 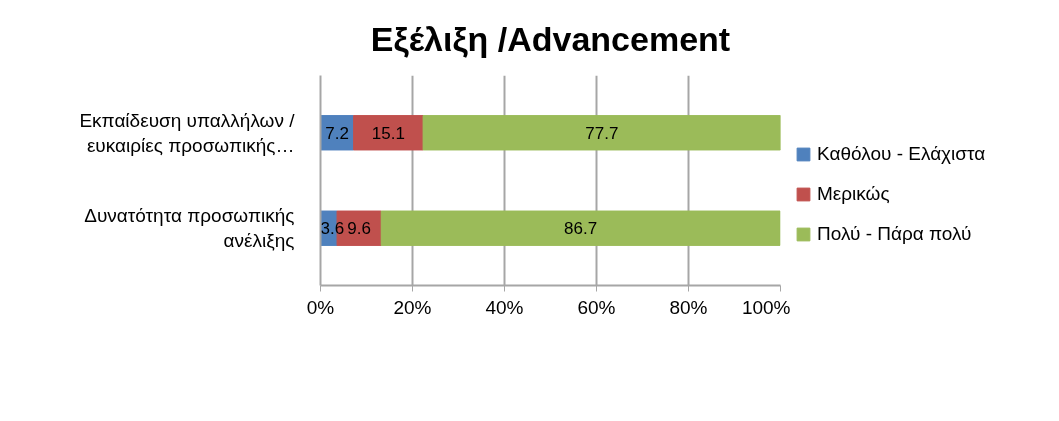 What do you see at coordinates (894, 234) in the screenshot?
I see `legend-label: Πολύ - Πάρα πολύ` at bounding box center [894, 234].